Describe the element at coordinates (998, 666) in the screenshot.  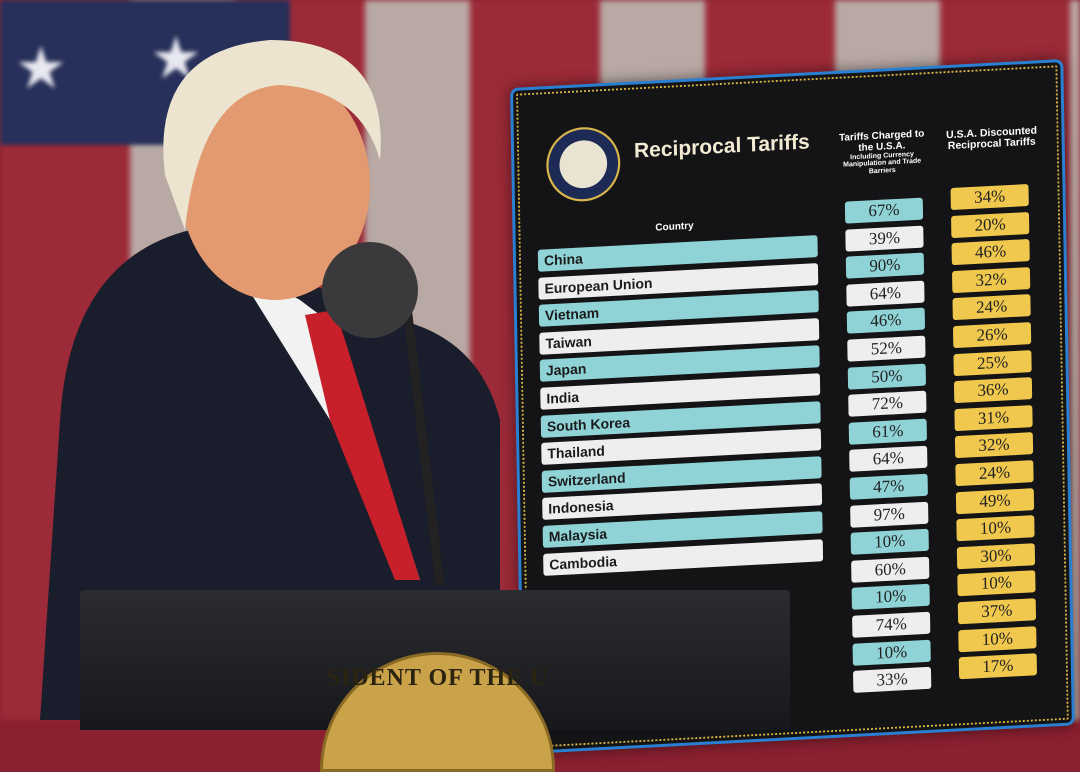
I see `recip-cell: 17%` at that location.